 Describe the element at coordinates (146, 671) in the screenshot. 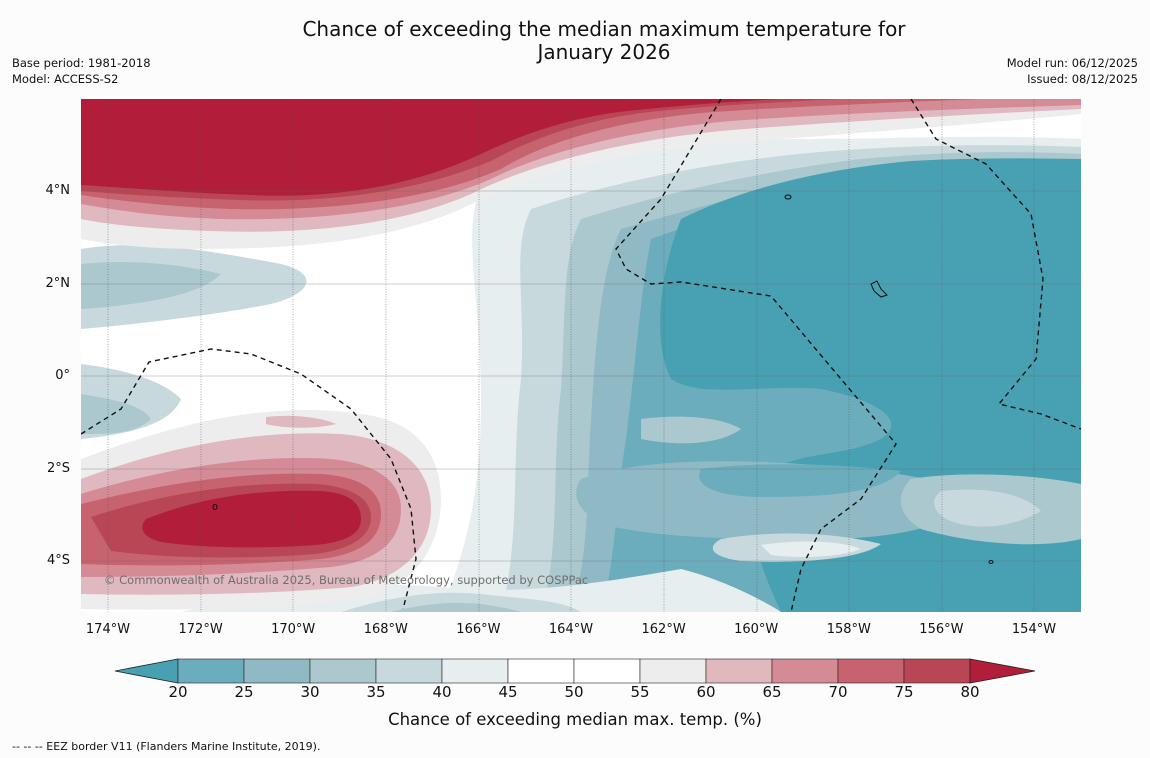

I see `colorbar-extend-low` at that location.